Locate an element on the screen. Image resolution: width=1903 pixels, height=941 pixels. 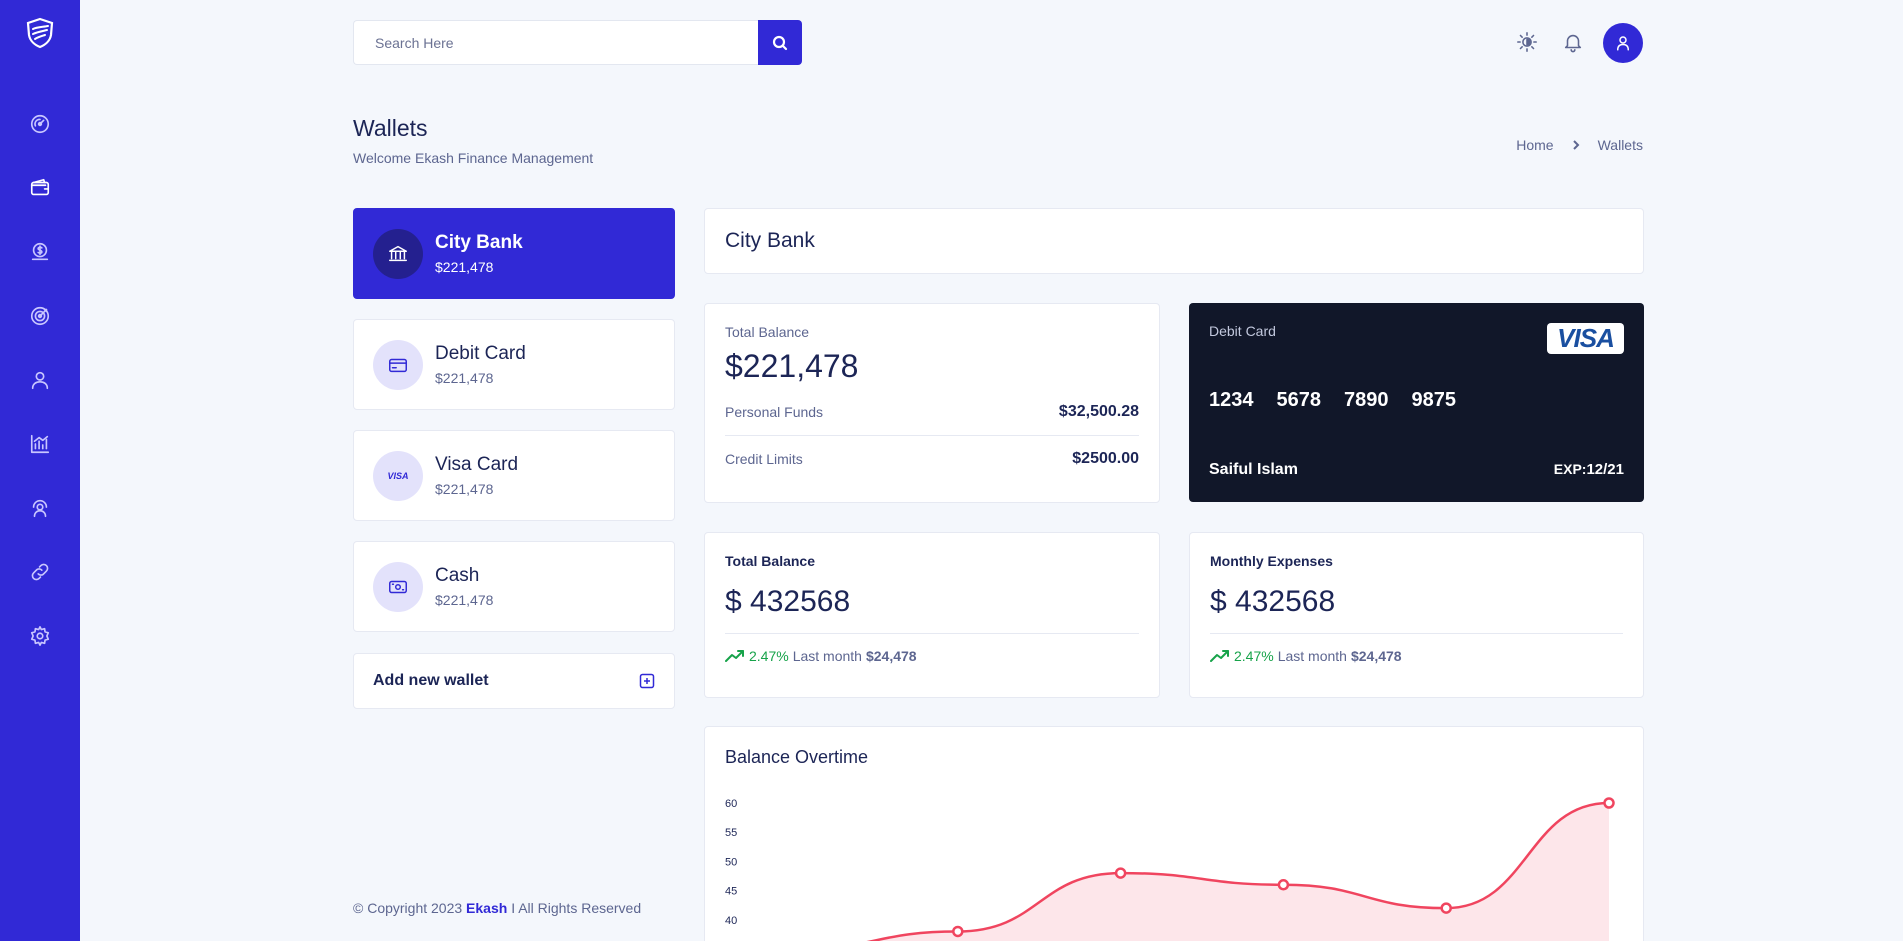
add-wallet-label: Add new wallet is located at coordinates (431, 680).